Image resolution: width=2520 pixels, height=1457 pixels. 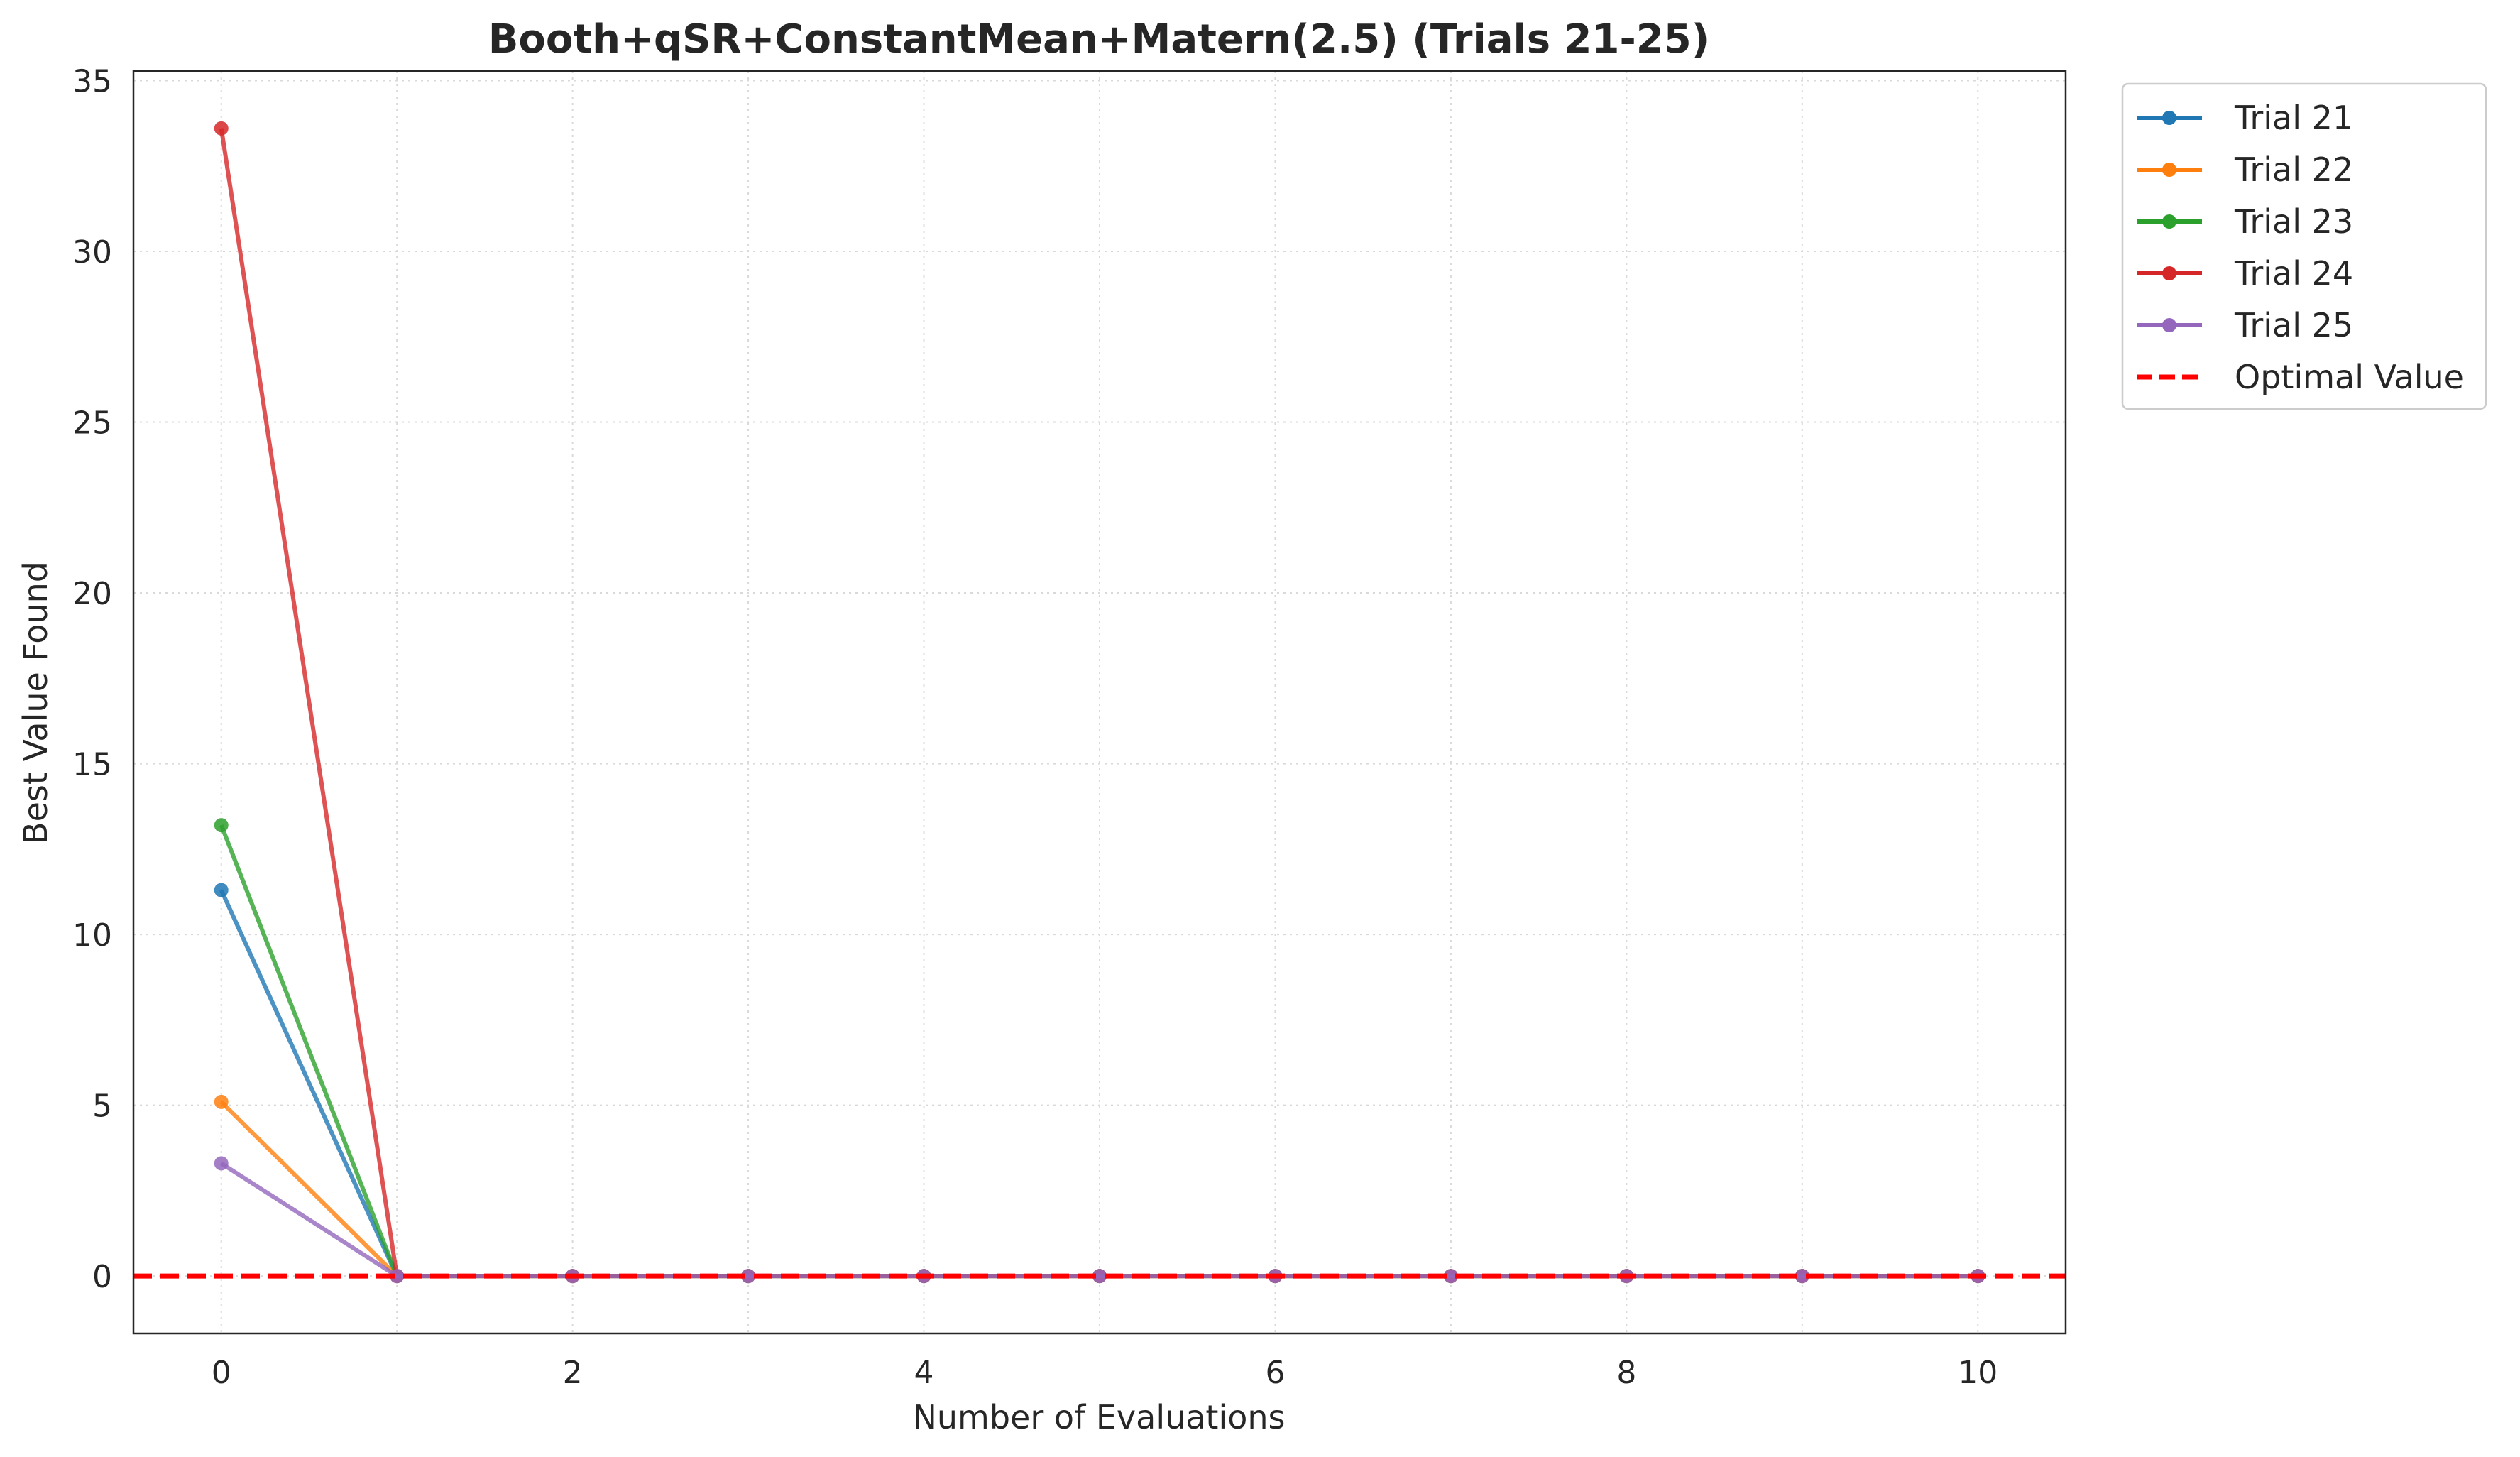 What do you see at coordinates (102, 1106) in the screenshot?
I see `y-tick-label: 5` at bounding box center [102, 1106].